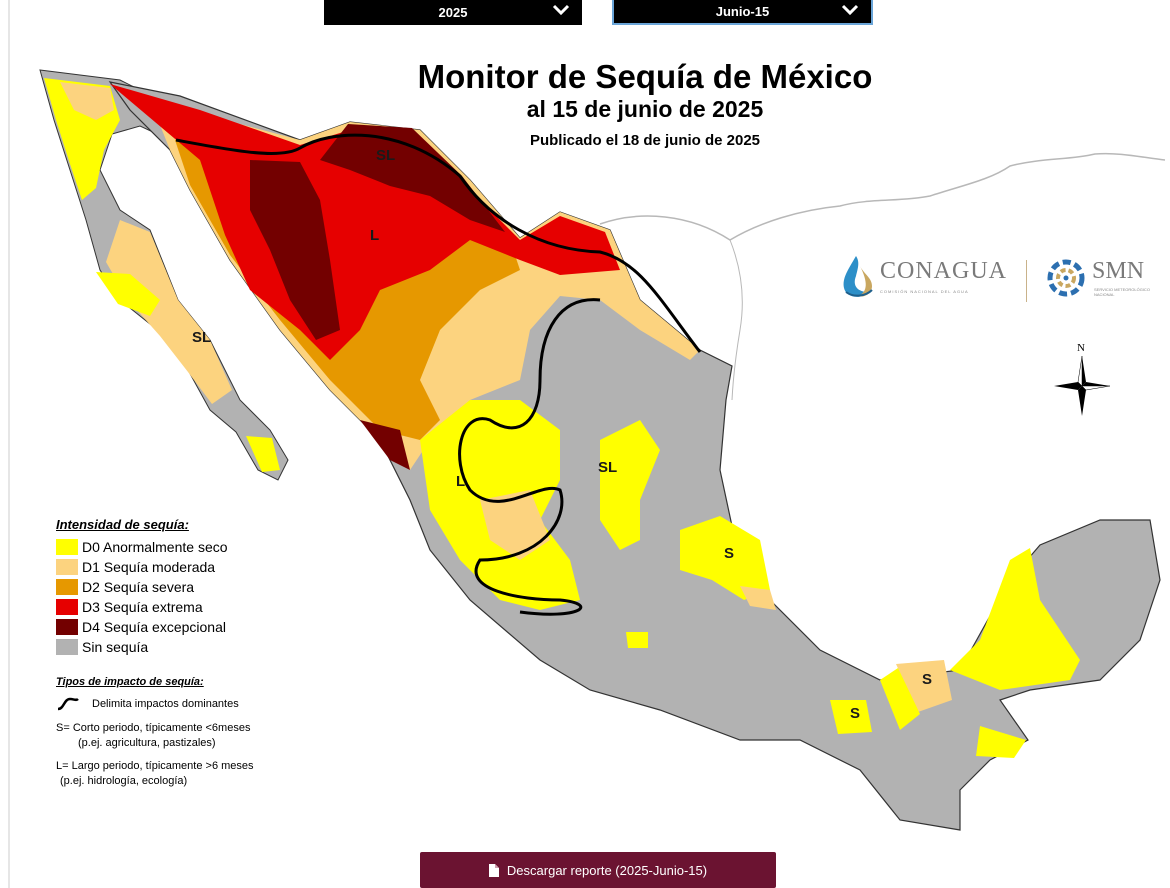  I want to click on legend-item-d2: D2 Sequía severa, so click(196, 587).